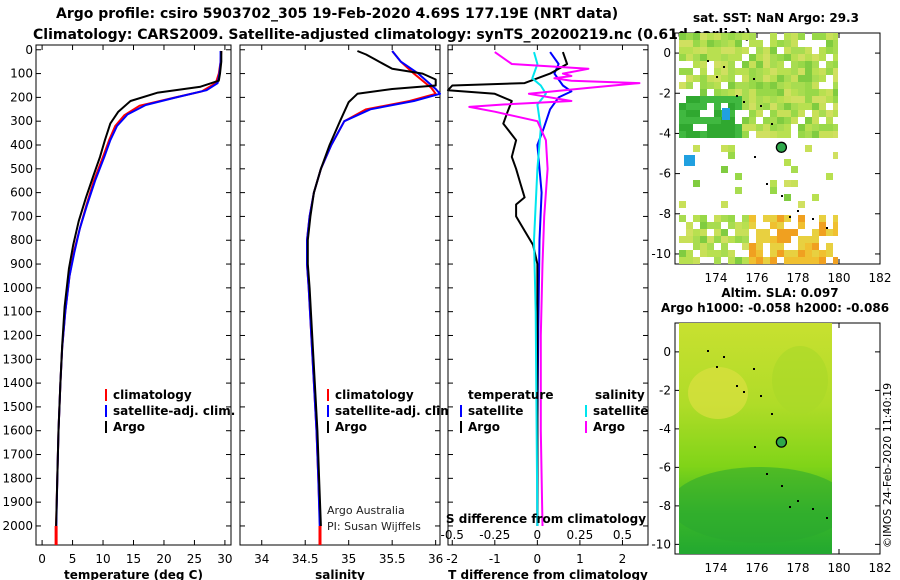  What do you see at coordinates (435, 559) in the screenshot?
I see `x-tick-label: 36` at bounding box center [435, 559].